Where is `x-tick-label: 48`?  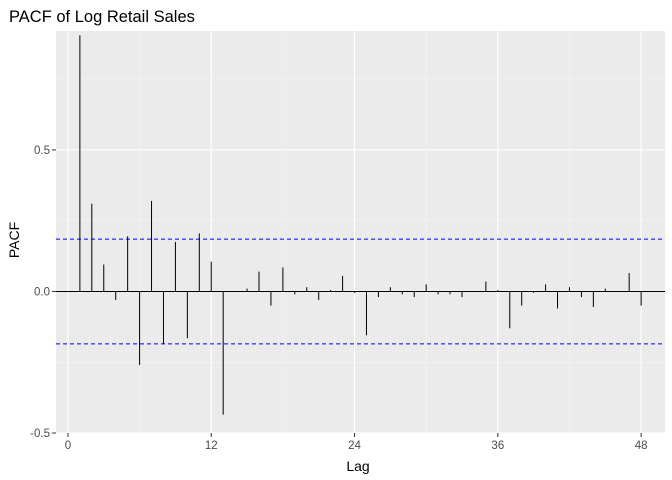 x-tick-label: 48 is located at coordinates (641, 446).